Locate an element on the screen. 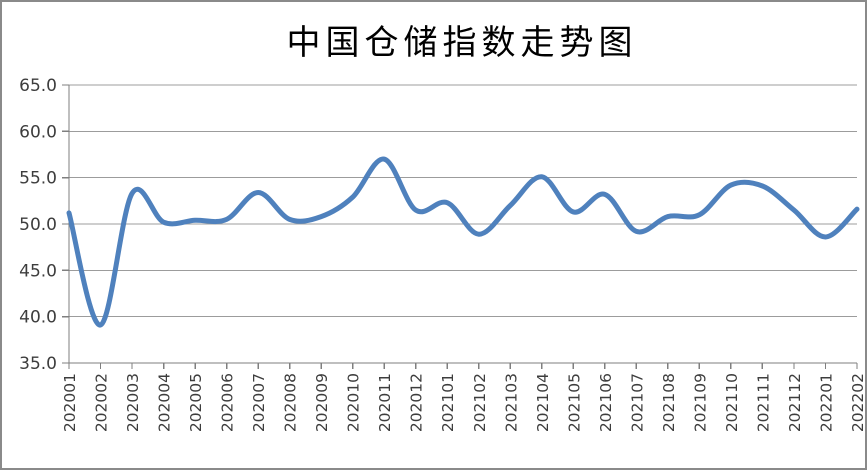 This screenshot has width=867, height=470. x-axis-label: 202002 is located at coordinates (102, 402).